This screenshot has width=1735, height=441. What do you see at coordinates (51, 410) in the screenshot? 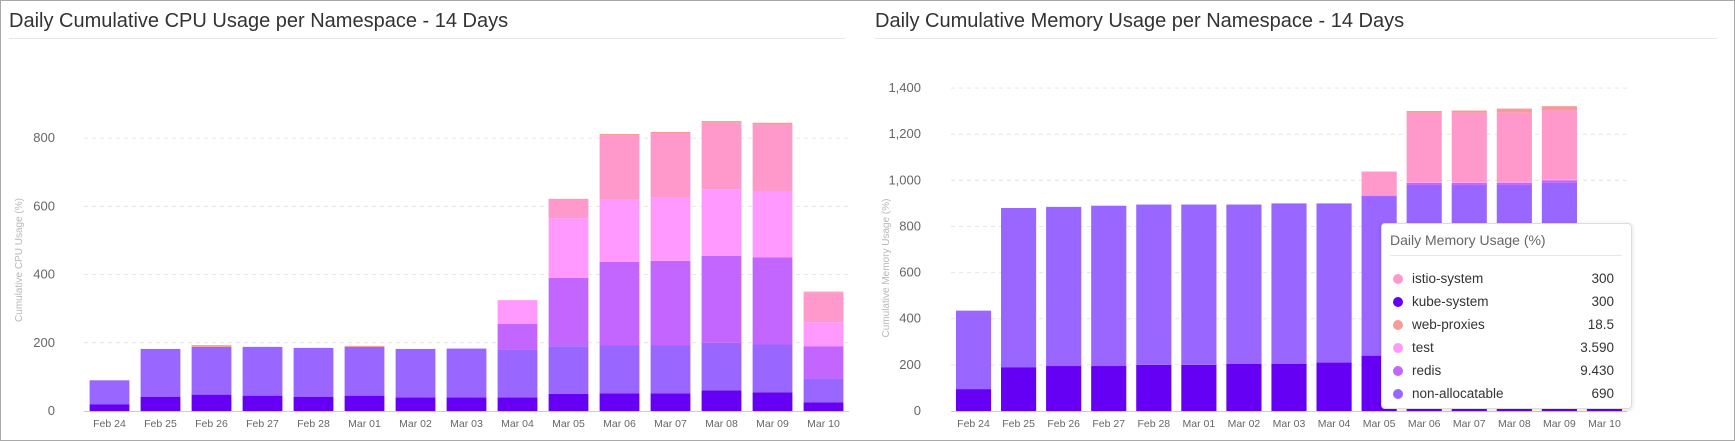
I see `y-tick-label: 0` at bounding box center [51, 410].